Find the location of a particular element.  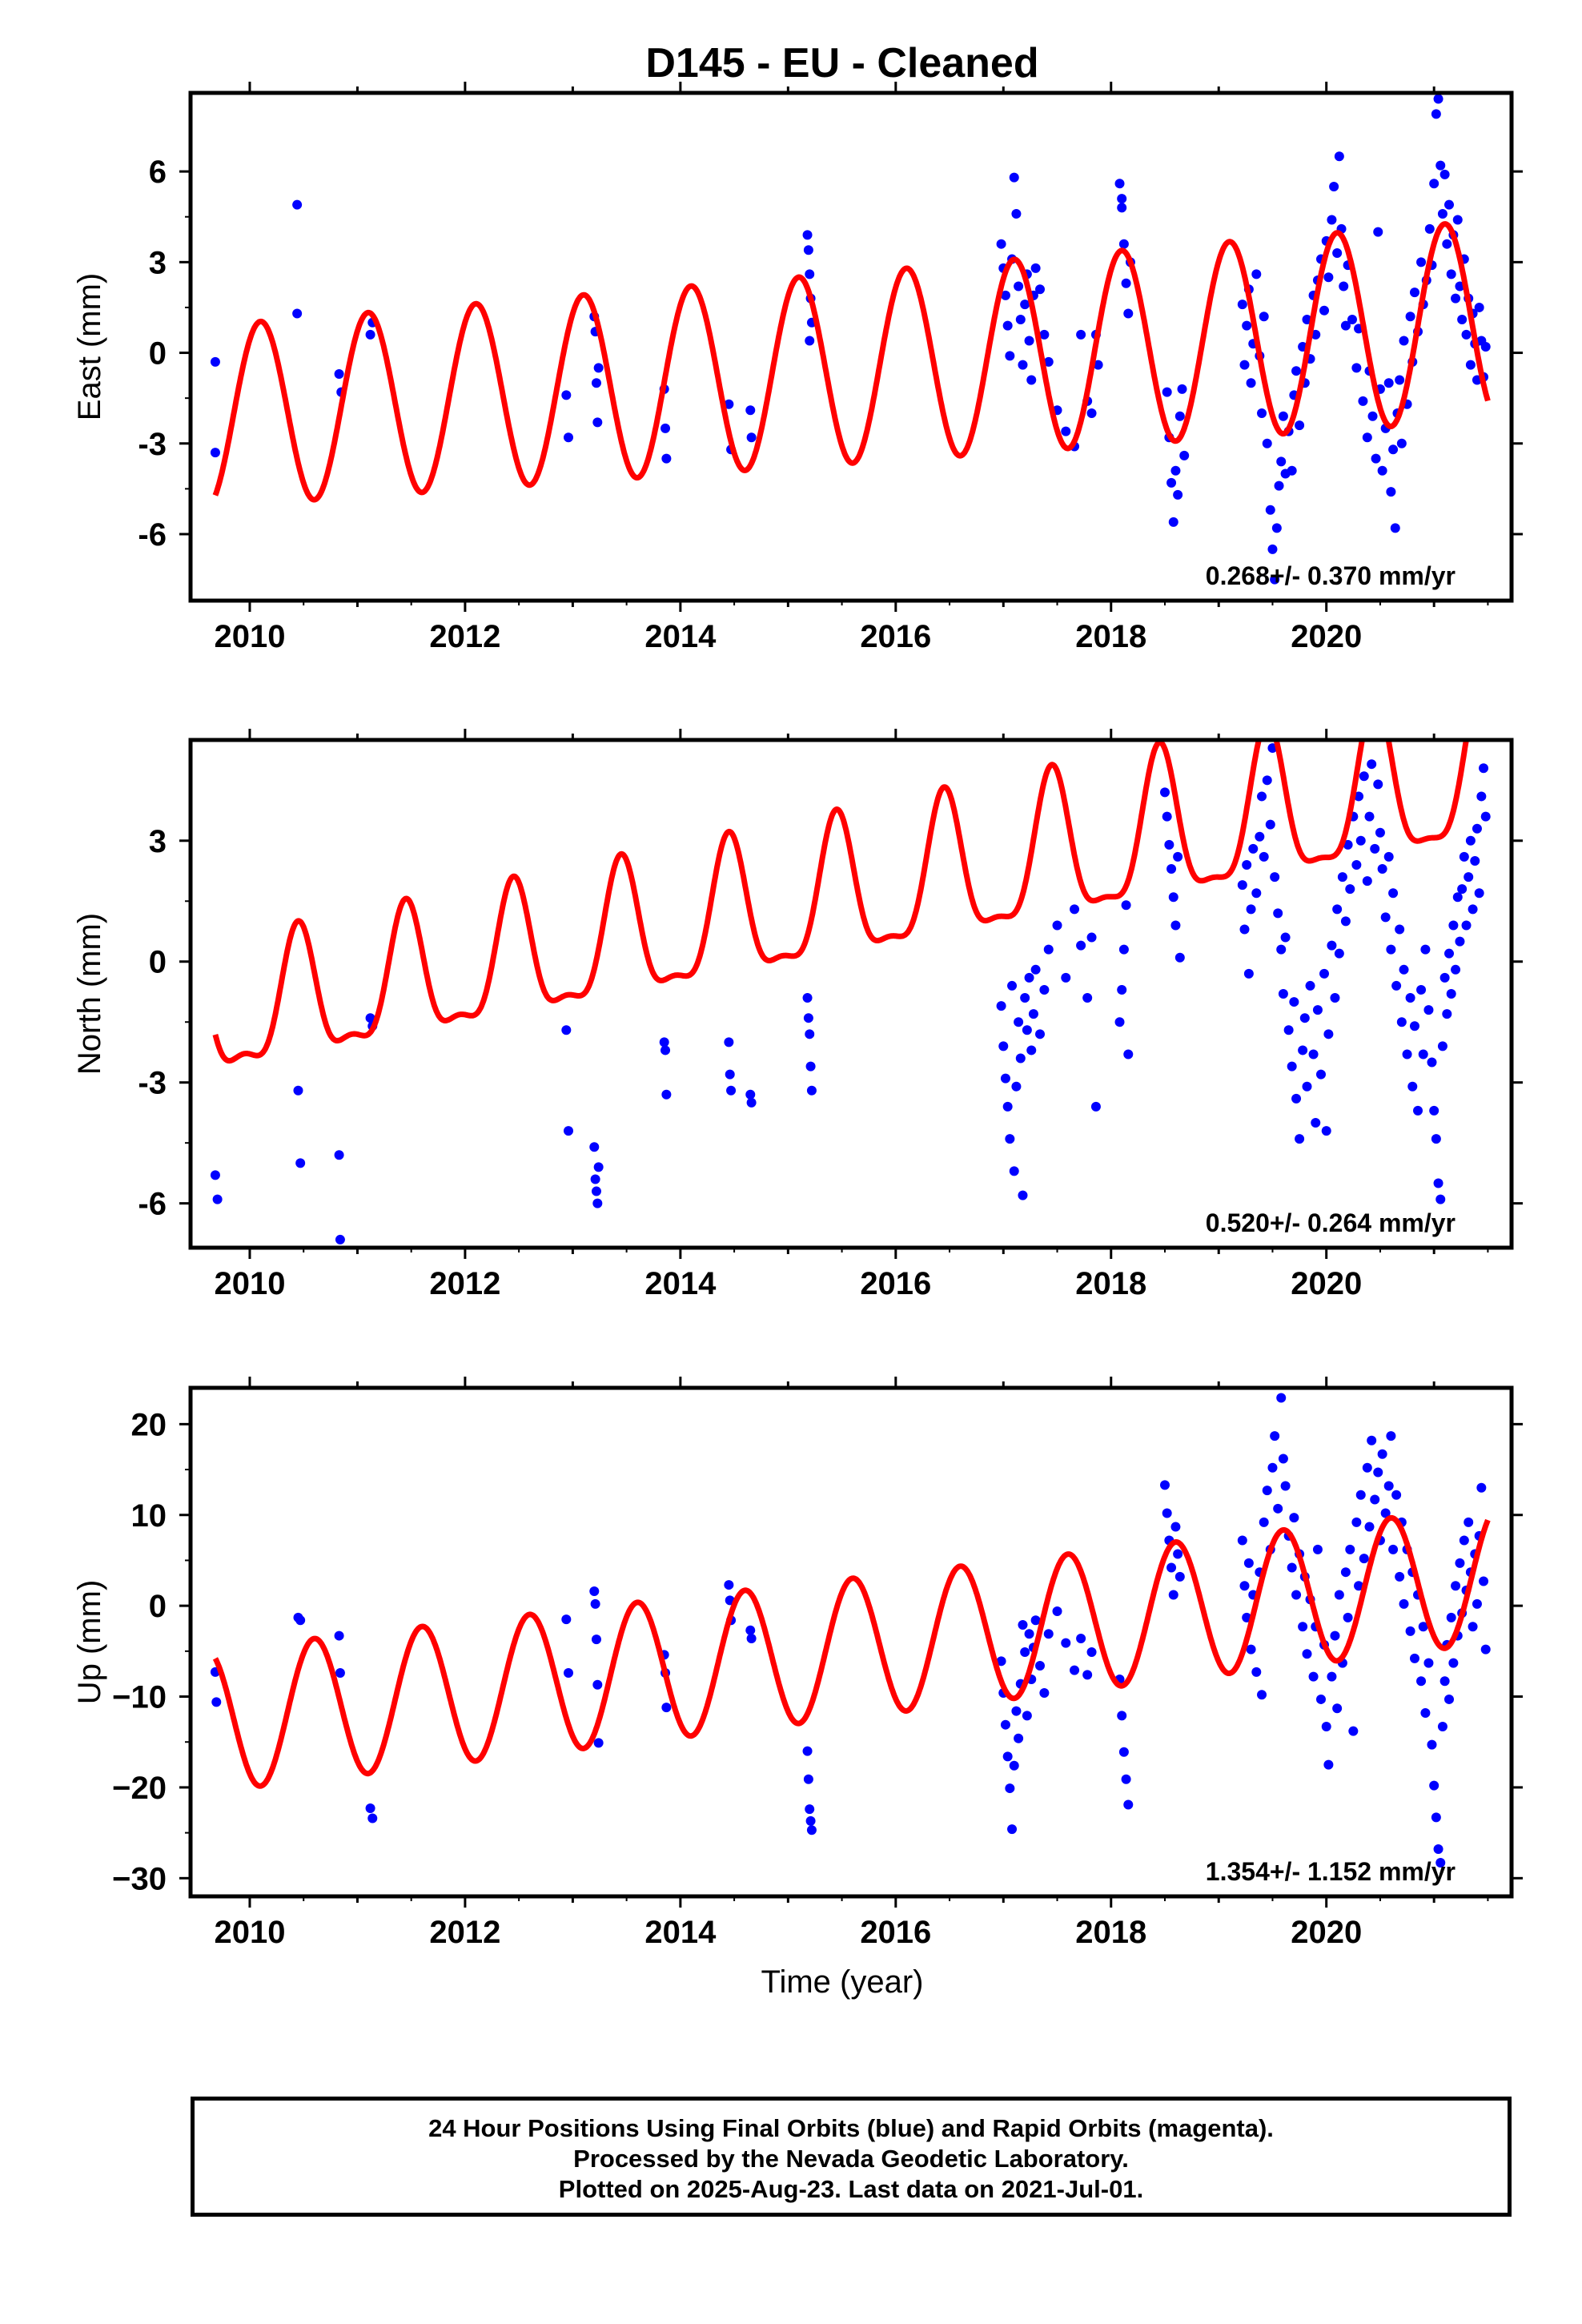

x-tick-label: 2018 is located at coordinates (1110, 1283).